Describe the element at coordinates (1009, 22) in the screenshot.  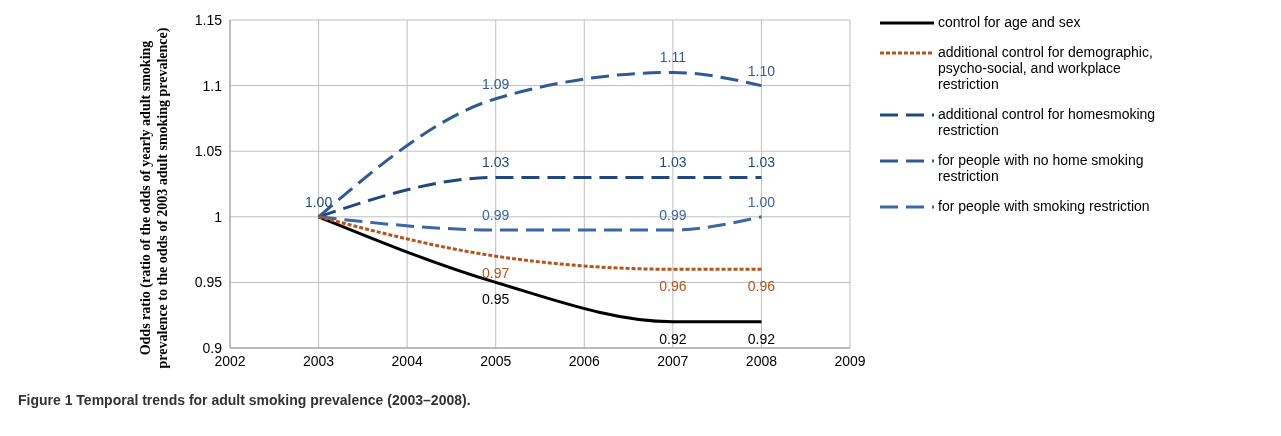
I see `legend-label: control for age and sex` at that location.